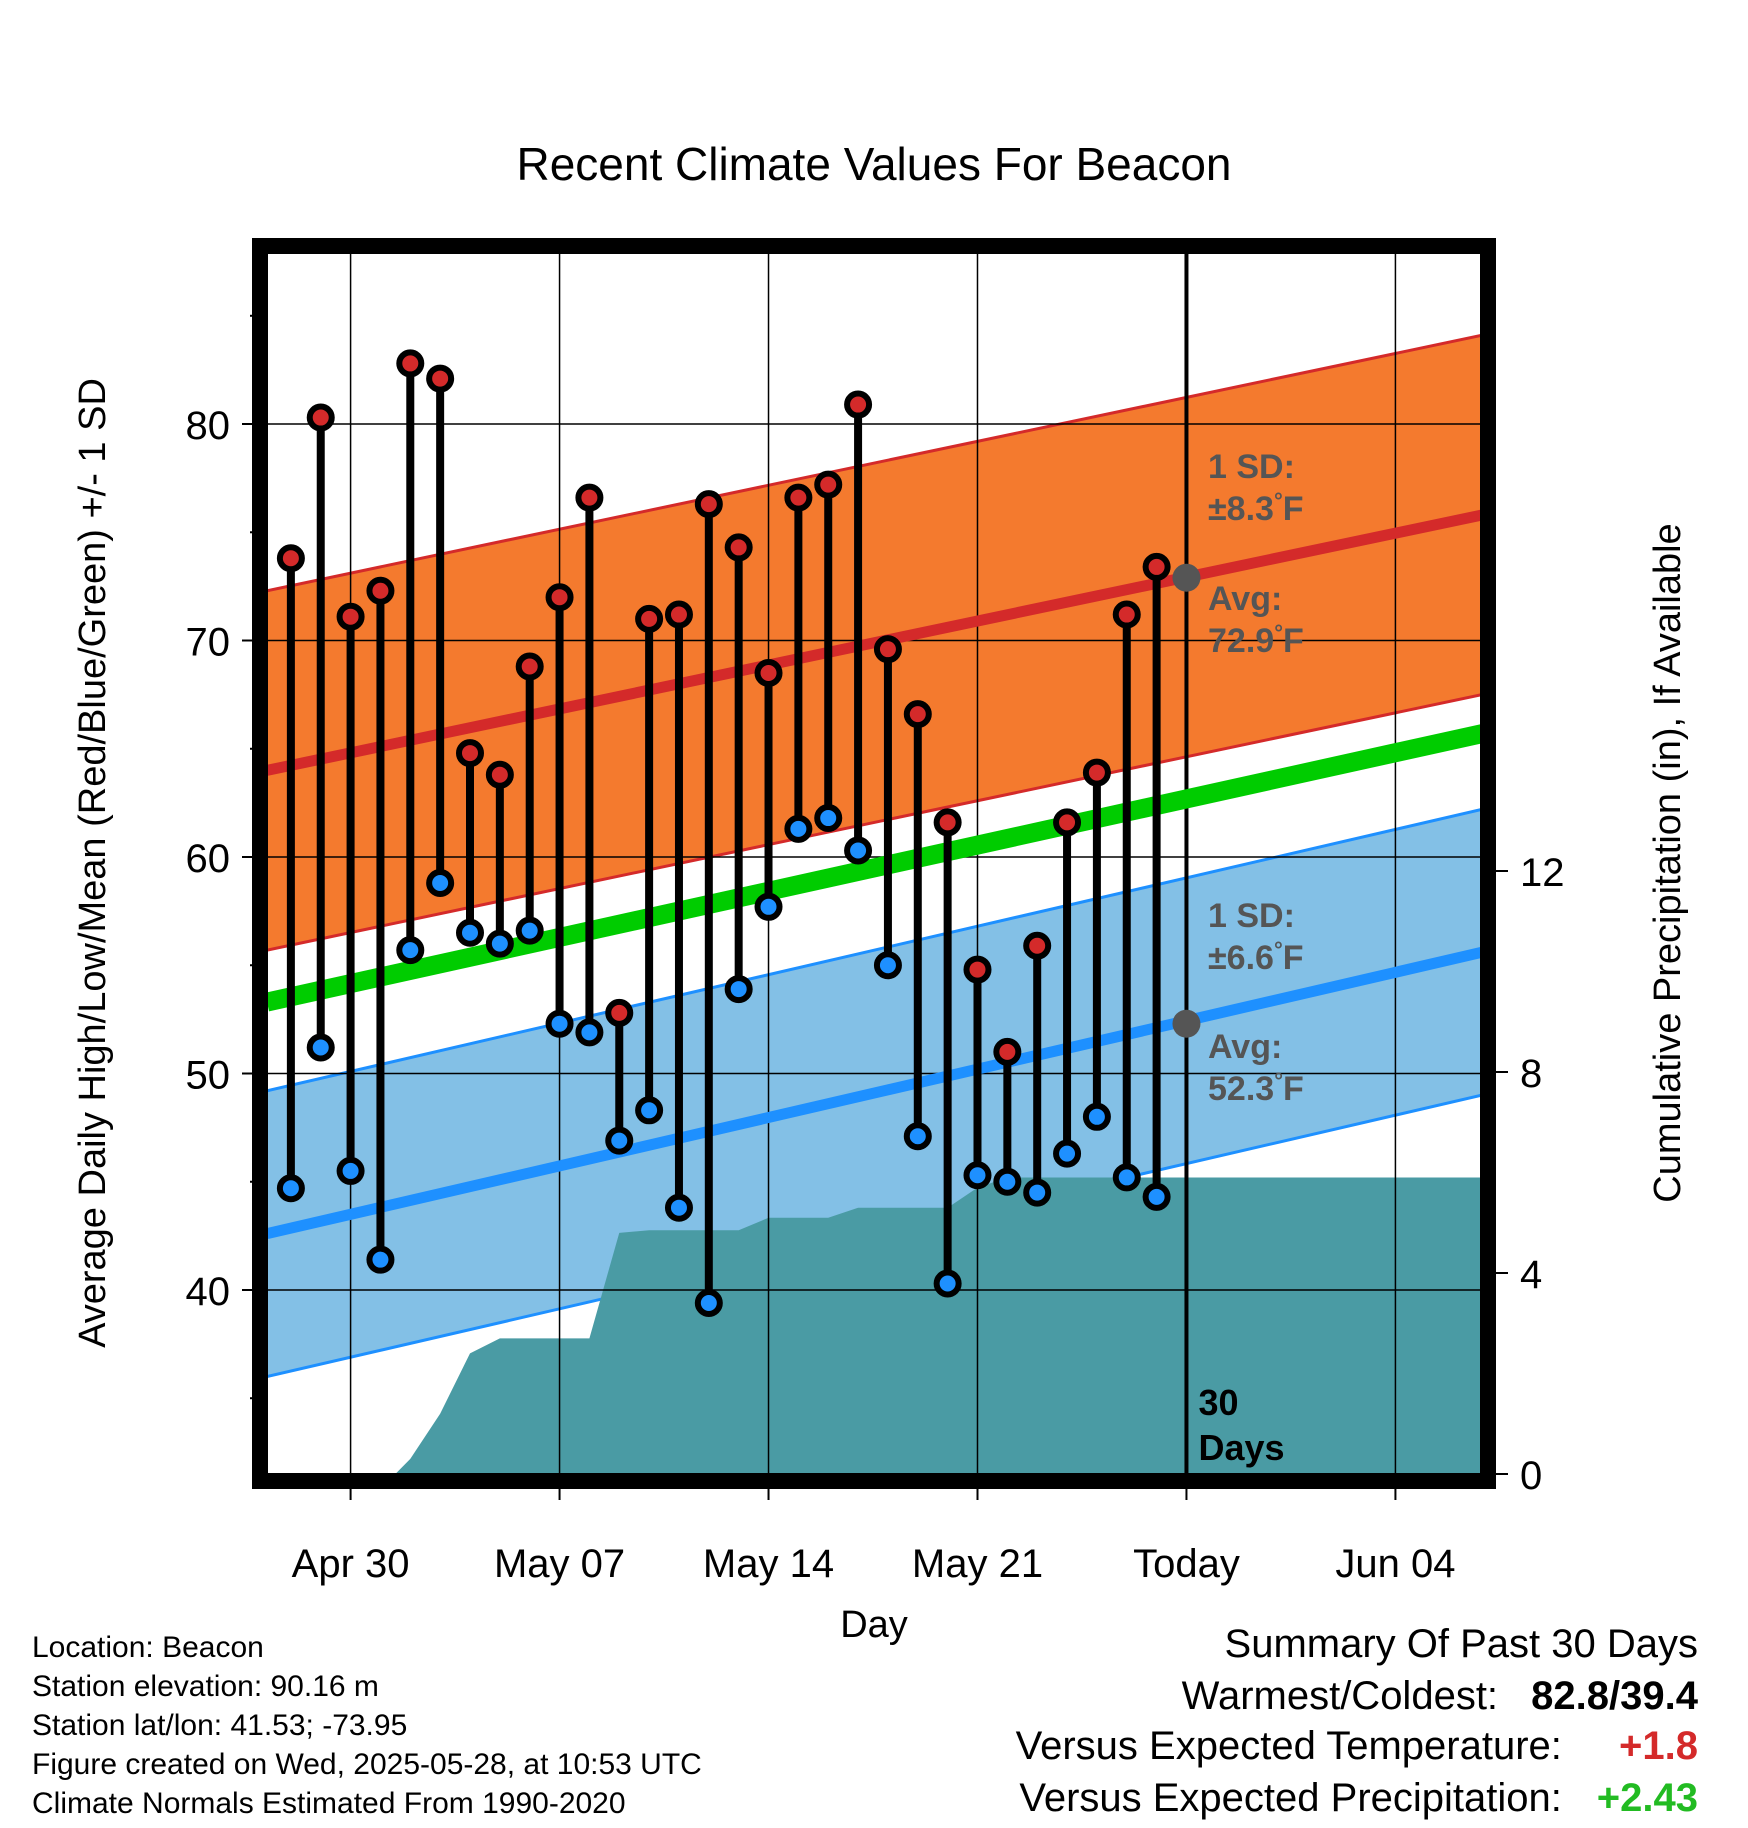  I want to click on high-normal-line, so click(874, 642).